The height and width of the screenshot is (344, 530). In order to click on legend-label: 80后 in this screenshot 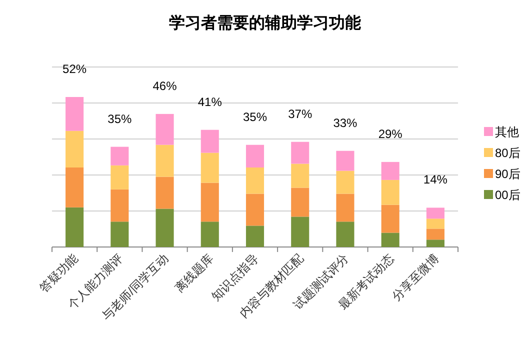, I will do `click(507, 153)`.